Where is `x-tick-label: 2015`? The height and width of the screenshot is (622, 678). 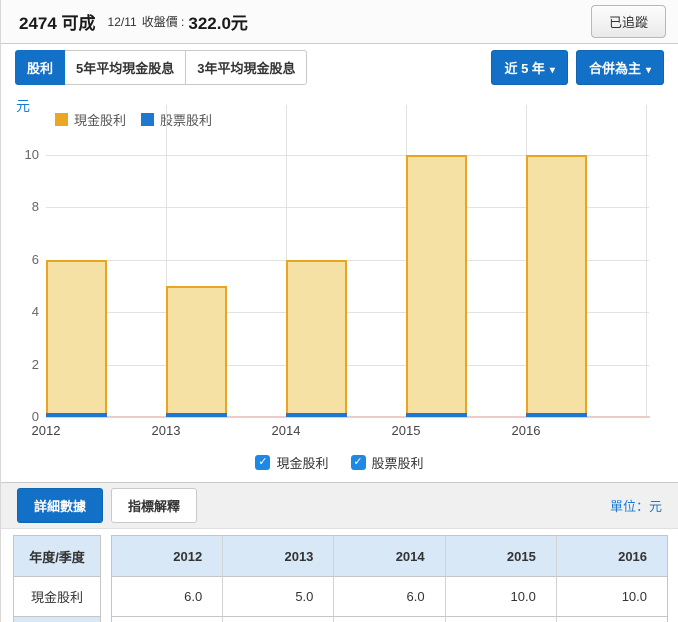 x-tick-label: 2015 is located at coordinates (406, 430).